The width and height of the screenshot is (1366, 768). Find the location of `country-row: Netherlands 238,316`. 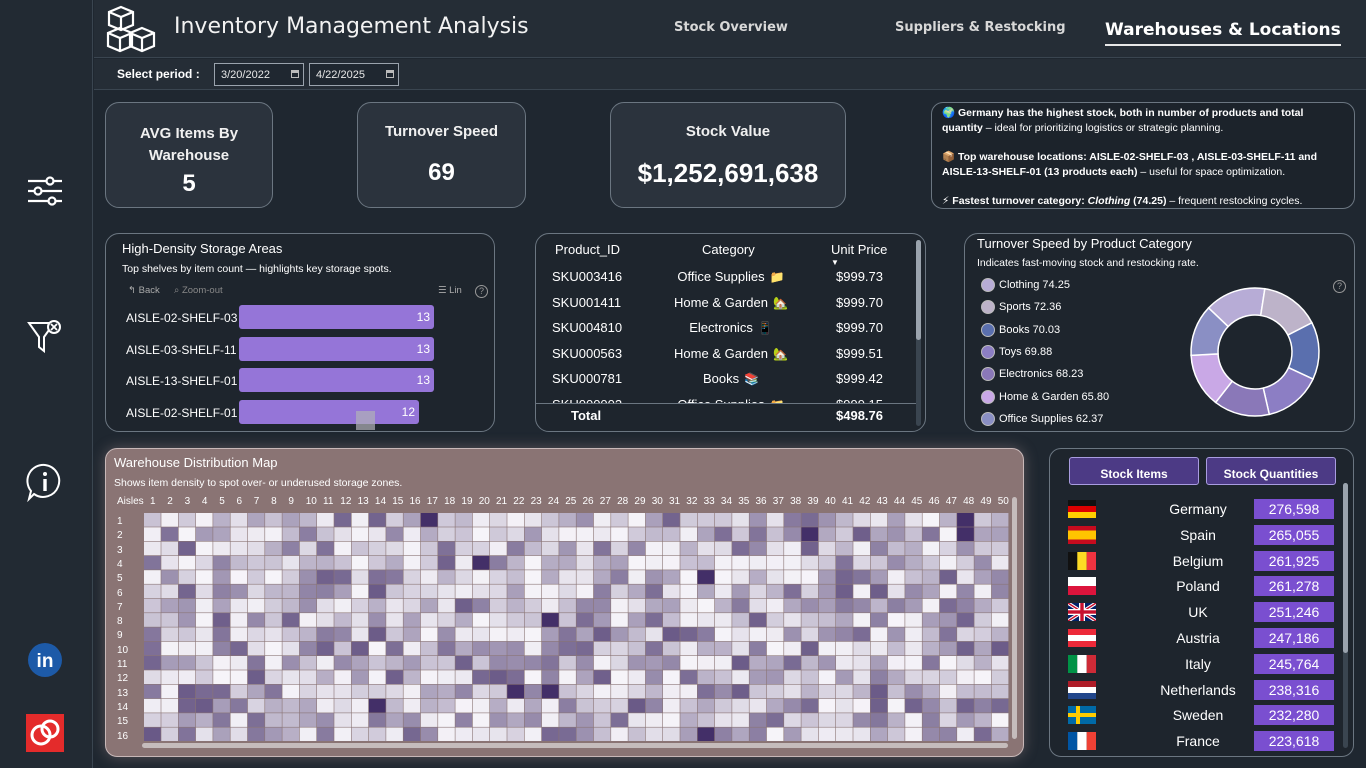

country-row: Netherlands 238,316 is located at coordinates (1203, 689).